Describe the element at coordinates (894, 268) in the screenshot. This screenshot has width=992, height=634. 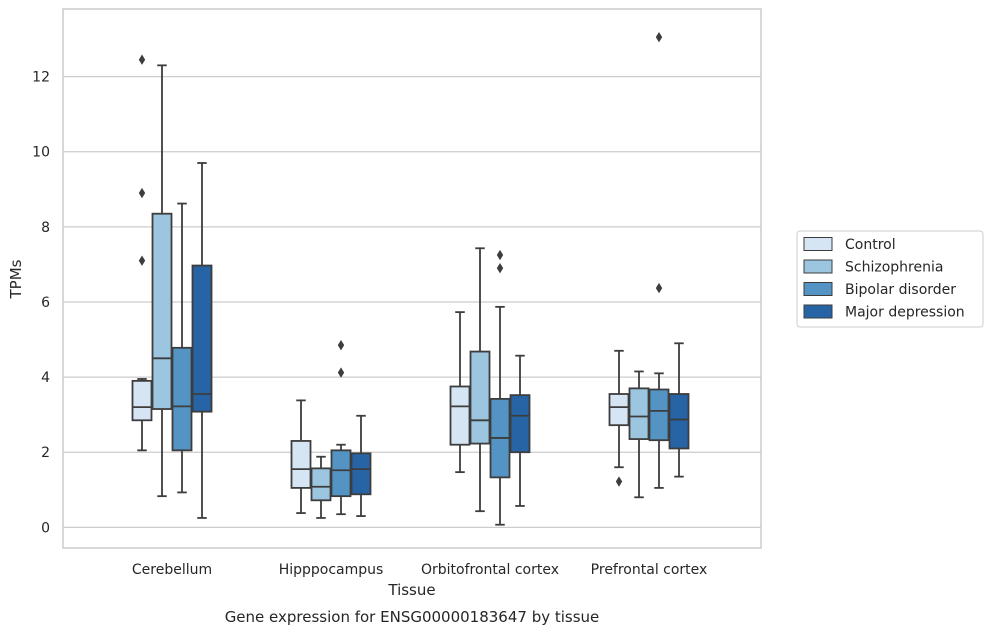
I see `legend-label: Schizophrenia` at that location.